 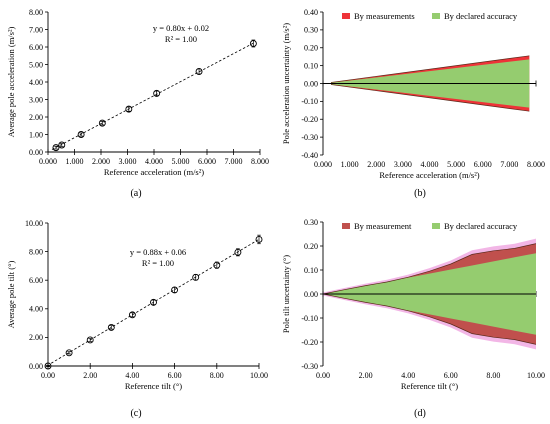 I want to click on fit-equation: y = 0.88x + 0.06, so click(x=158, y=252).